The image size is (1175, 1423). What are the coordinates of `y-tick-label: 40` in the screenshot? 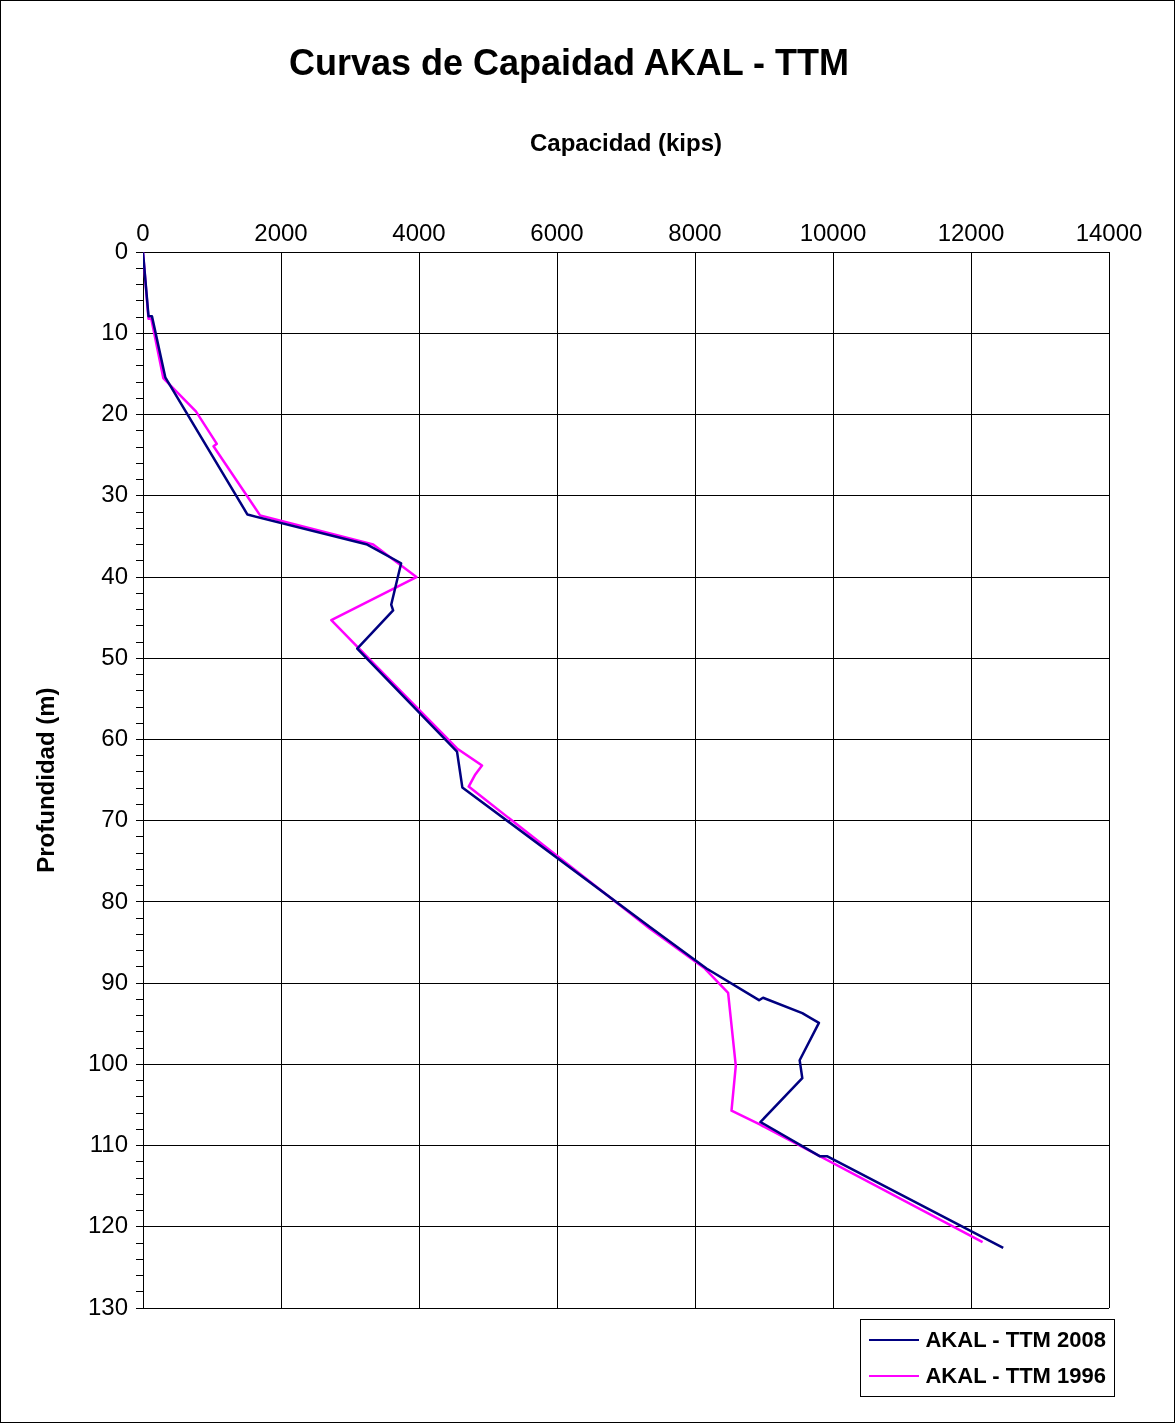 It's located at (114, 575).